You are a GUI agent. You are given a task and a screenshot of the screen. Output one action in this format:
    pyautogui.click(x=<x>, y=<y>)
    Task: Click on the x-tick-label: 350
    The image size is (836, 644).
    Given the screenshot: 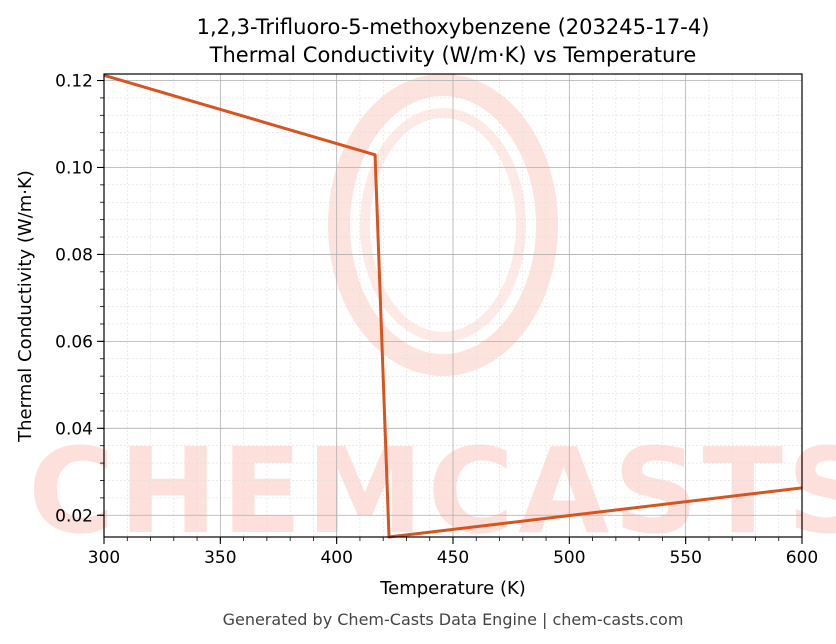 What is the action you would take?
    pyautogui.click(x=220, y=558)
    